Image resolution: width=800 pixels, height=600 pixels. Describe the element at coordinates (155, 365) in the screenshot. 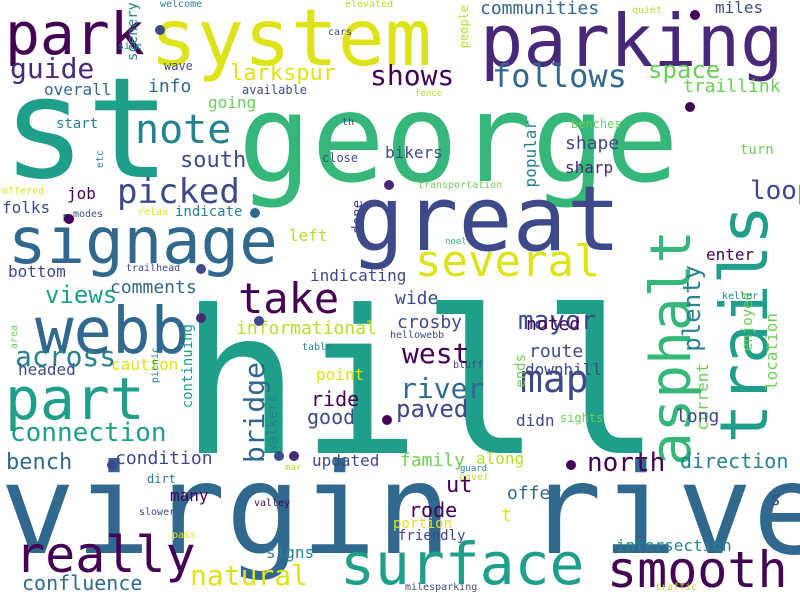

I see `word-picnic: picnic` at that location.